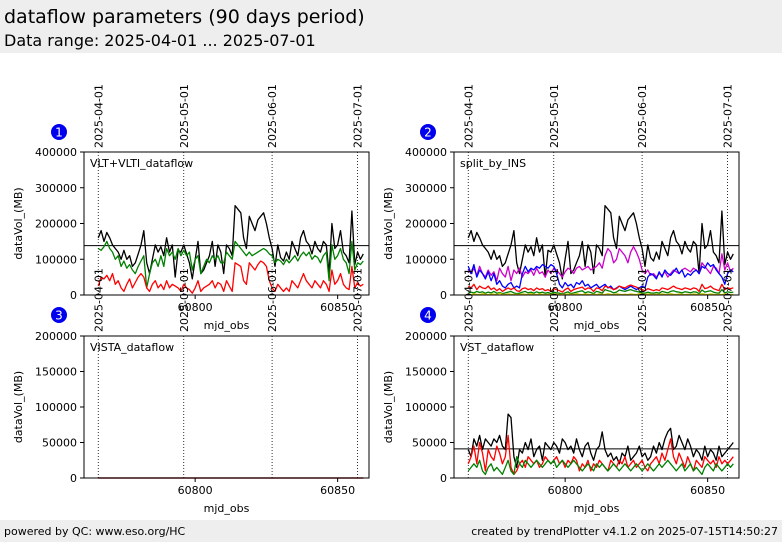 This screenshot has width=782, height=542. I want to click on panel-badge-label: 1, so click(59, 133).